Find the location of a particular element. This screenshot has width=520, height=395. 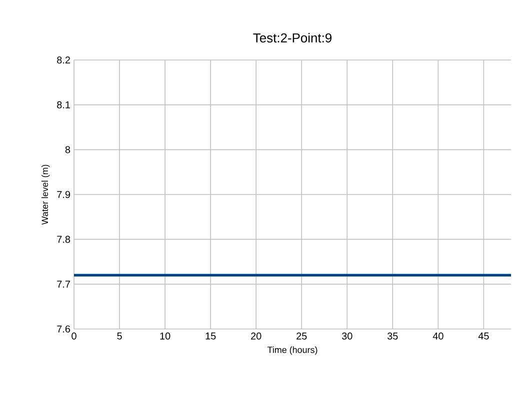

y-tick-label: 7.7 is located at coordinates (63, 284).